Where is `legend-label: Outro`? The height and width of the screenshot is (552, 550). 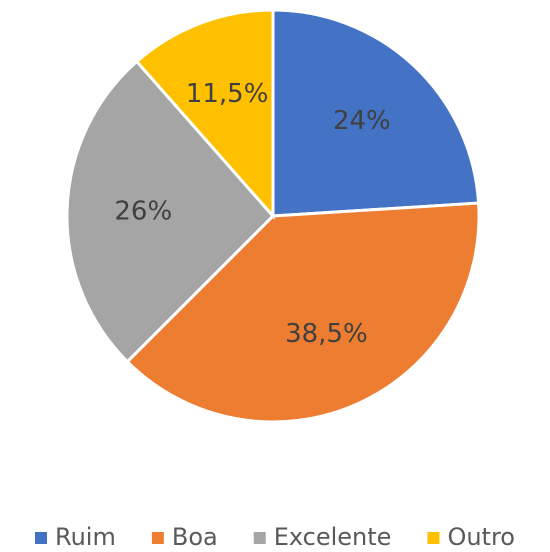
legend-label: Outro is located at coordinates (481, 537).